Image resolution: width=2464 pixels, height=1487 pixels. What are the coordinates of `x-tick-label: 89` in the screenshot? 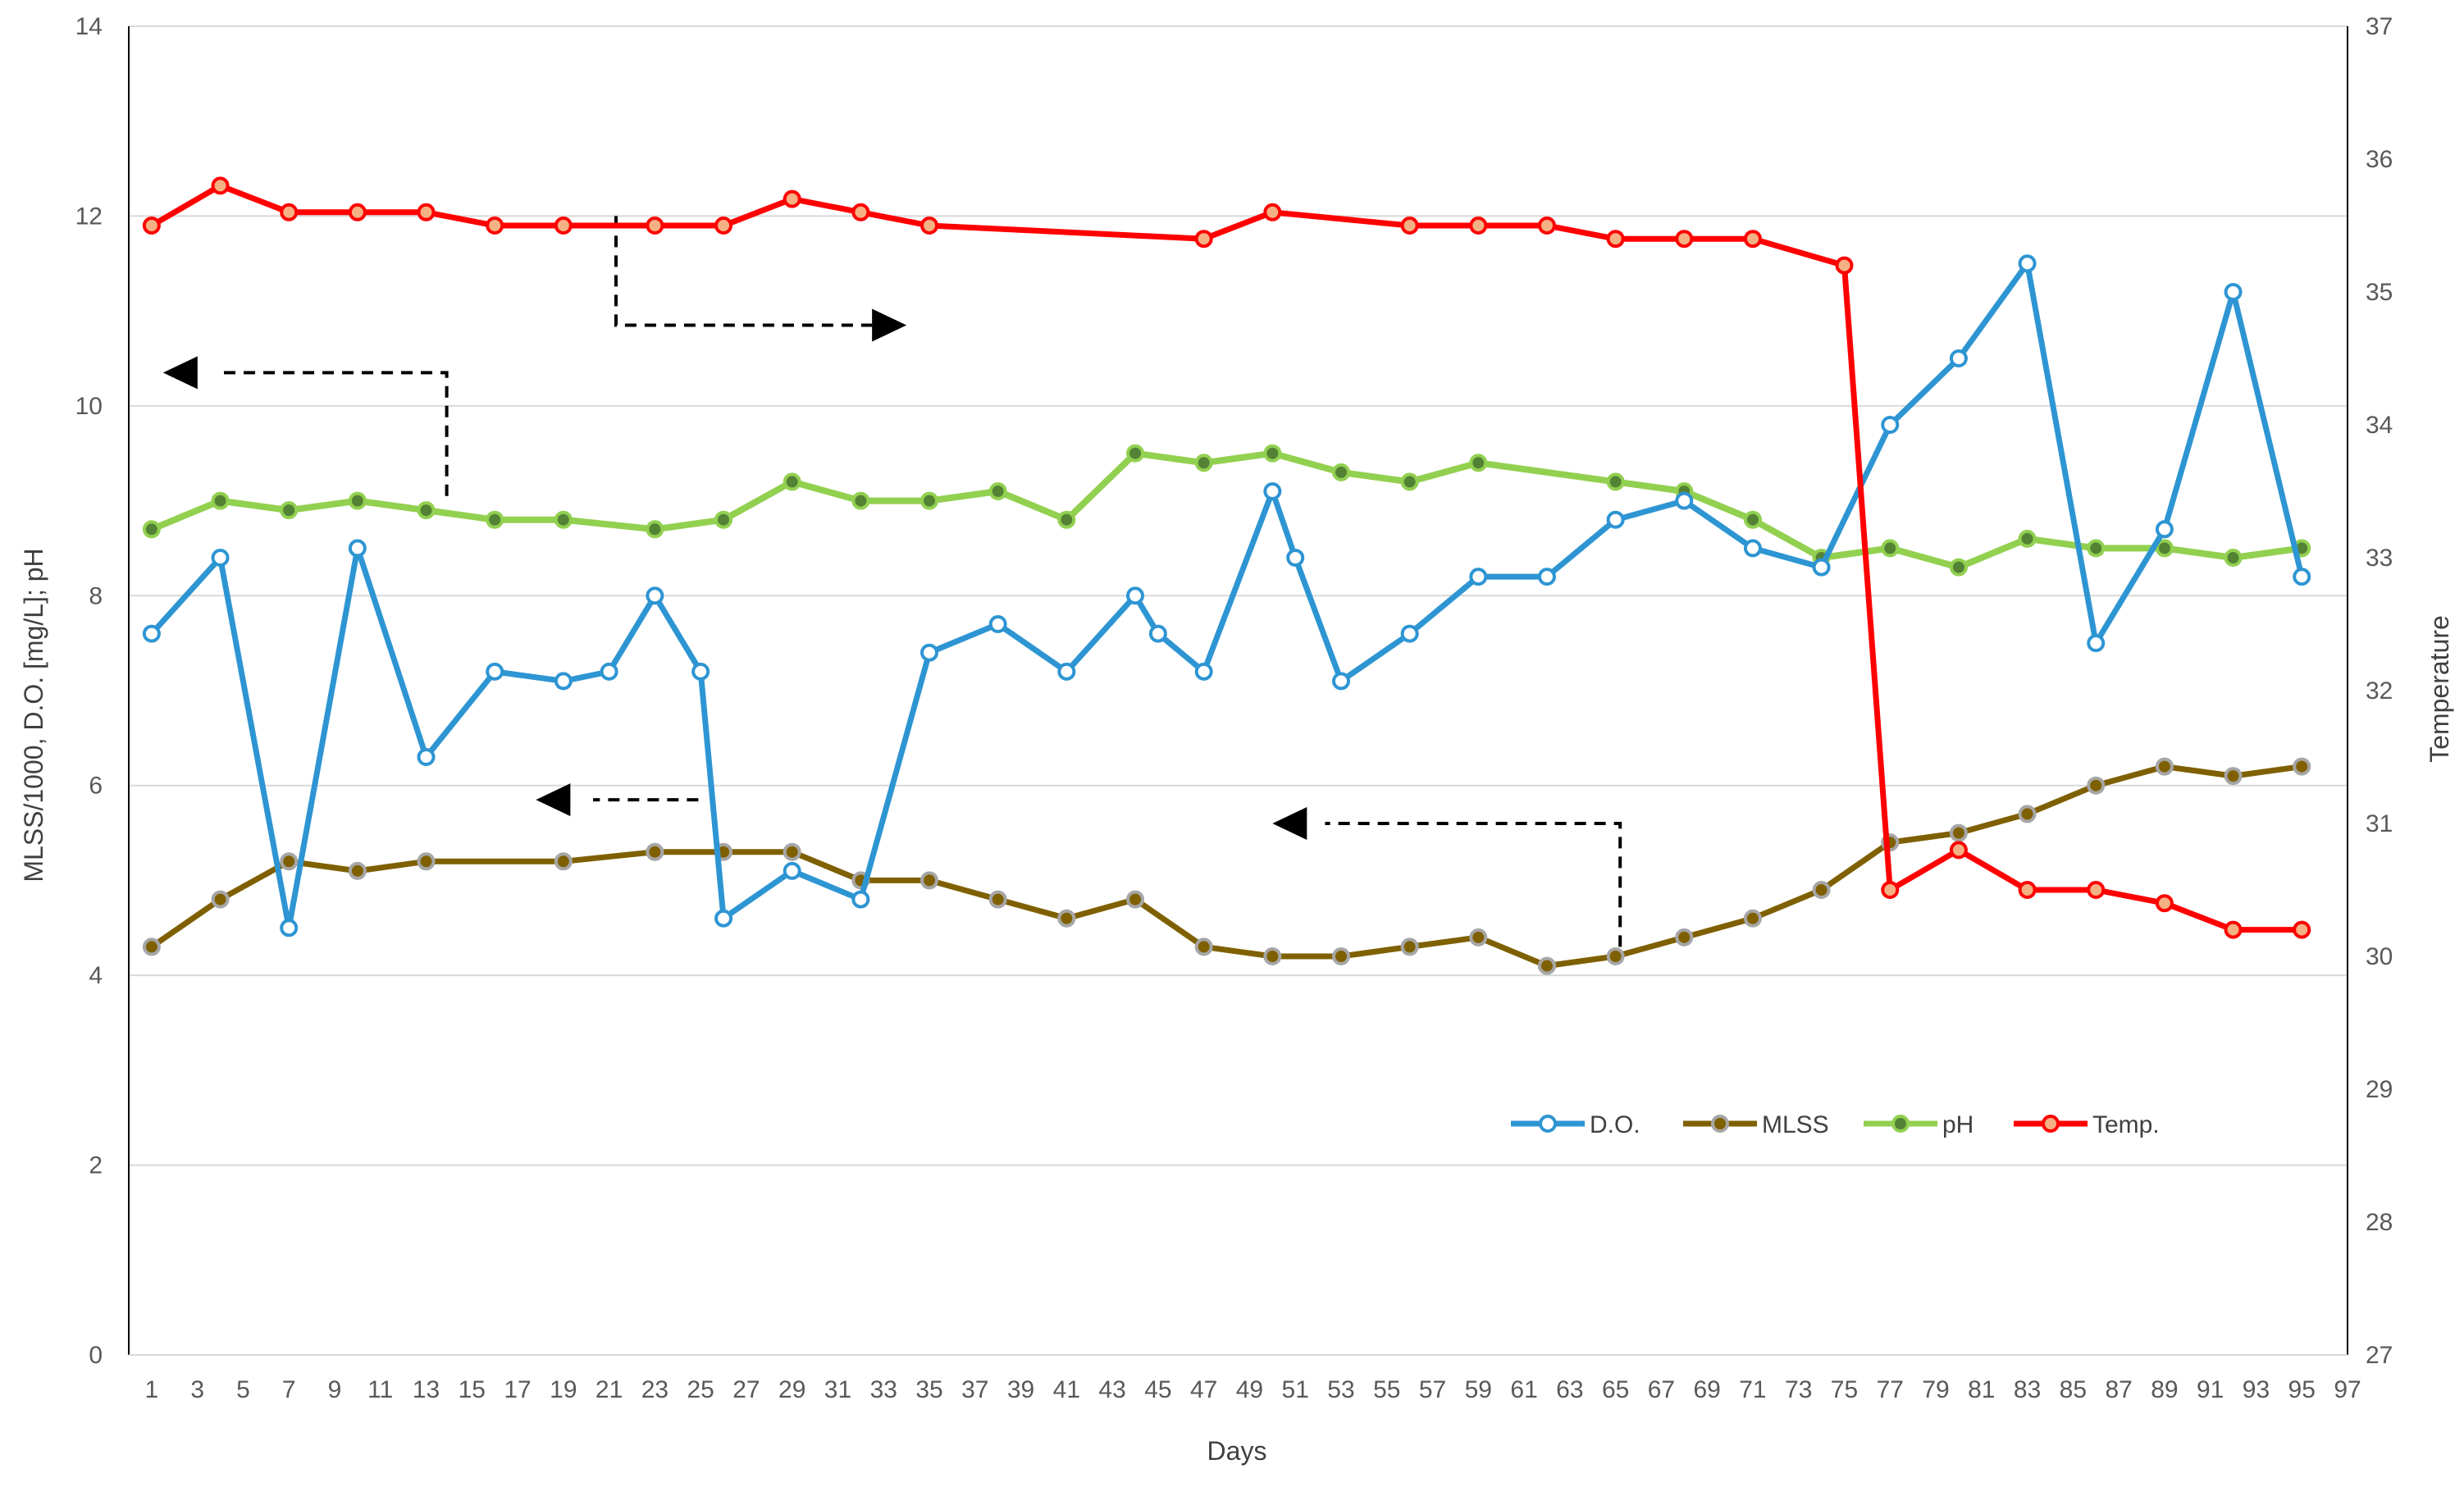 It's located at (2164, 1389).